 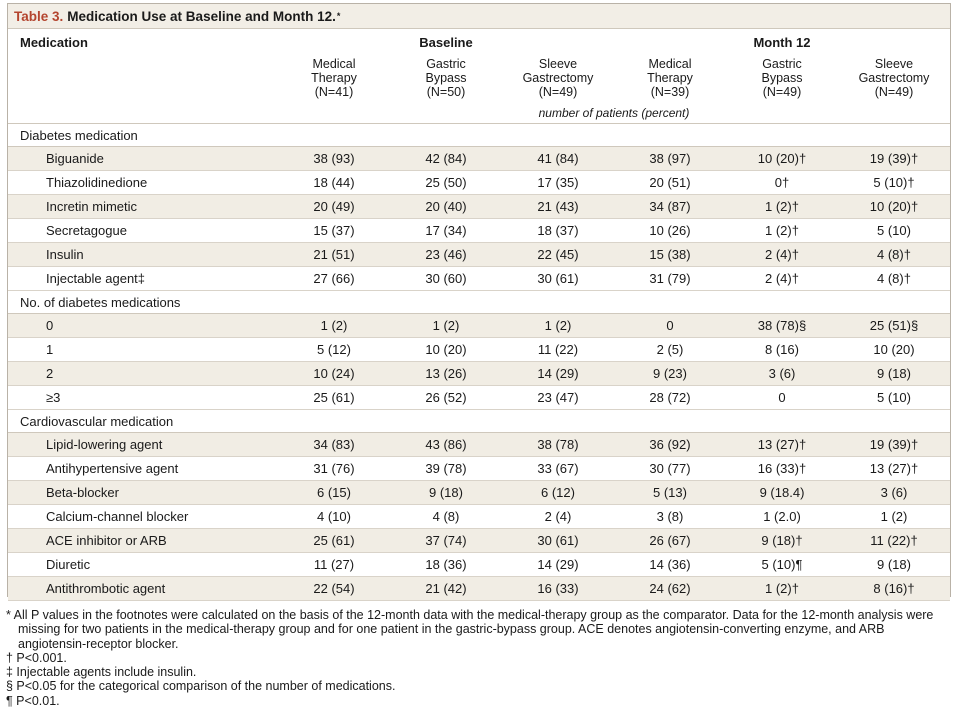 I want to click on table-cell: 26 (52), so click(x=446, y=397).